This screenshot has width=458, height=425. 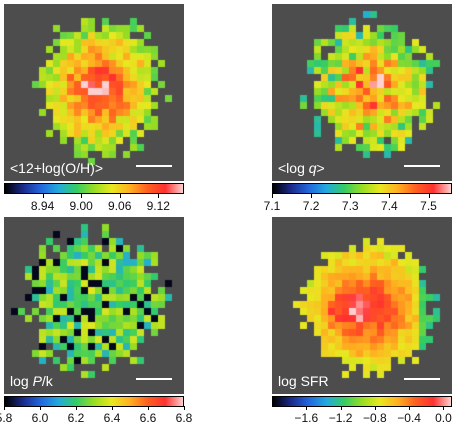 I want to click on colorbar-tick-label: −0.8, so click(x=374, y=418).